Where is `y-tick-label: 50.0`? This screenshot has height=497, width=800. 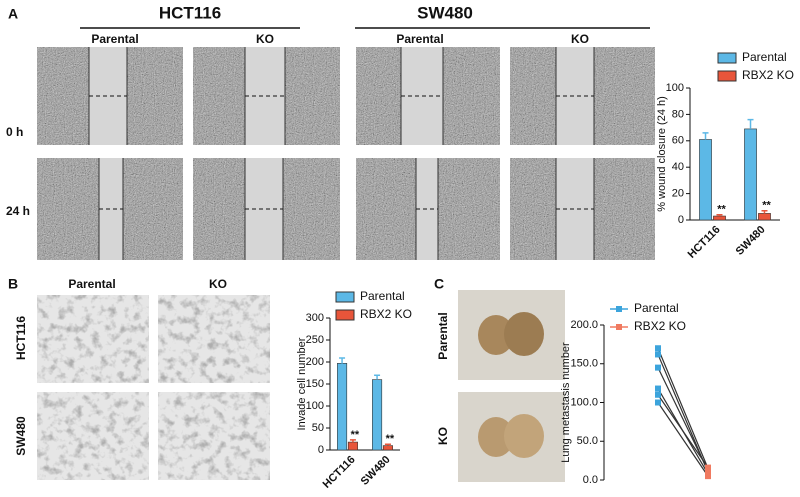
y-tick-label: 50.0 is located at coordinates (587, 441).